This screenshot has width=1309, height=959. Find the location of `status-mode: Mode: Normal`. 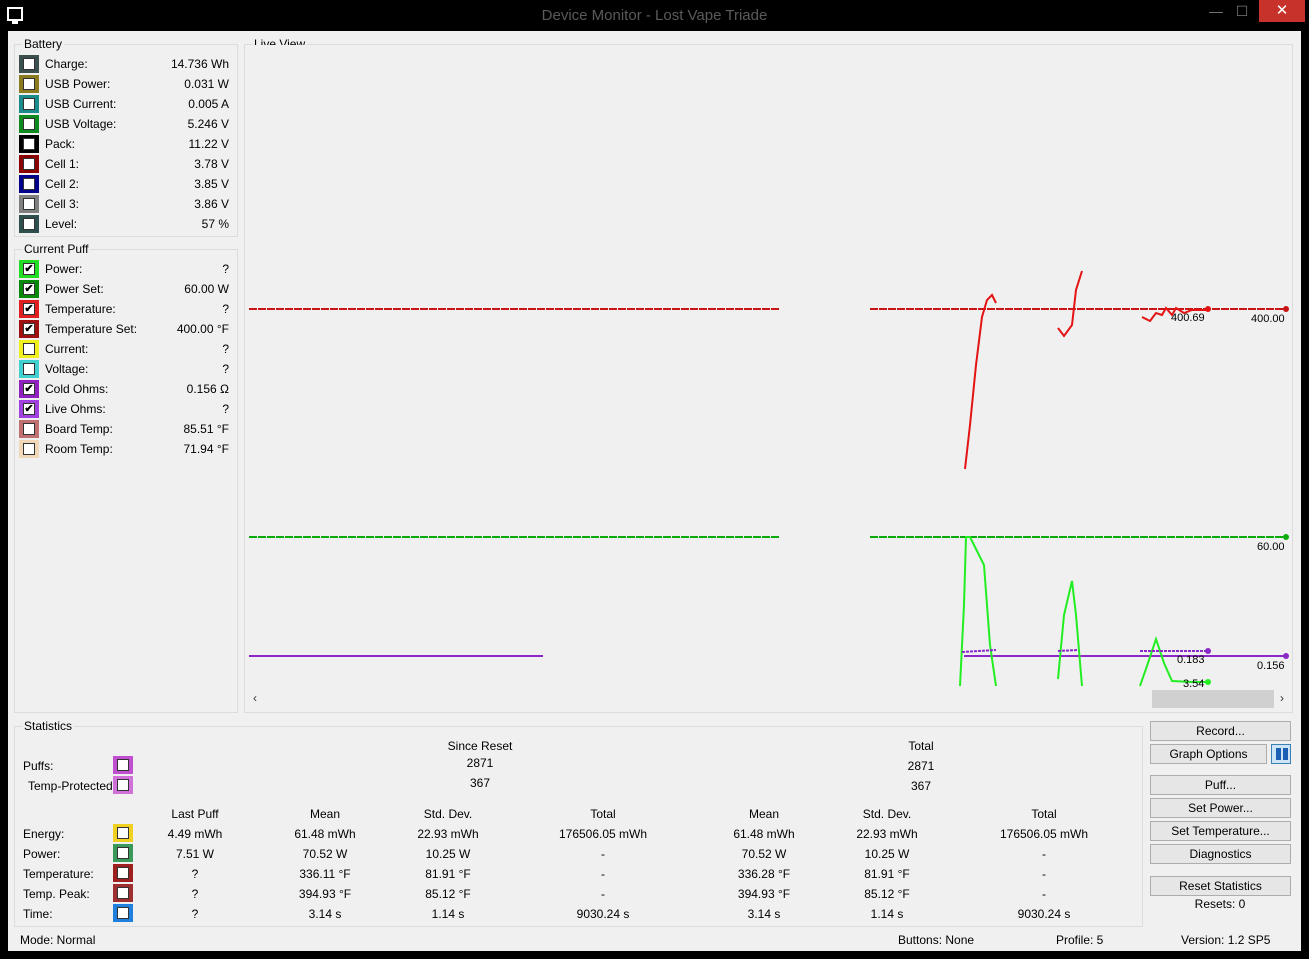

status-mode: Mode: Normal is located at coordinates (58, 940).